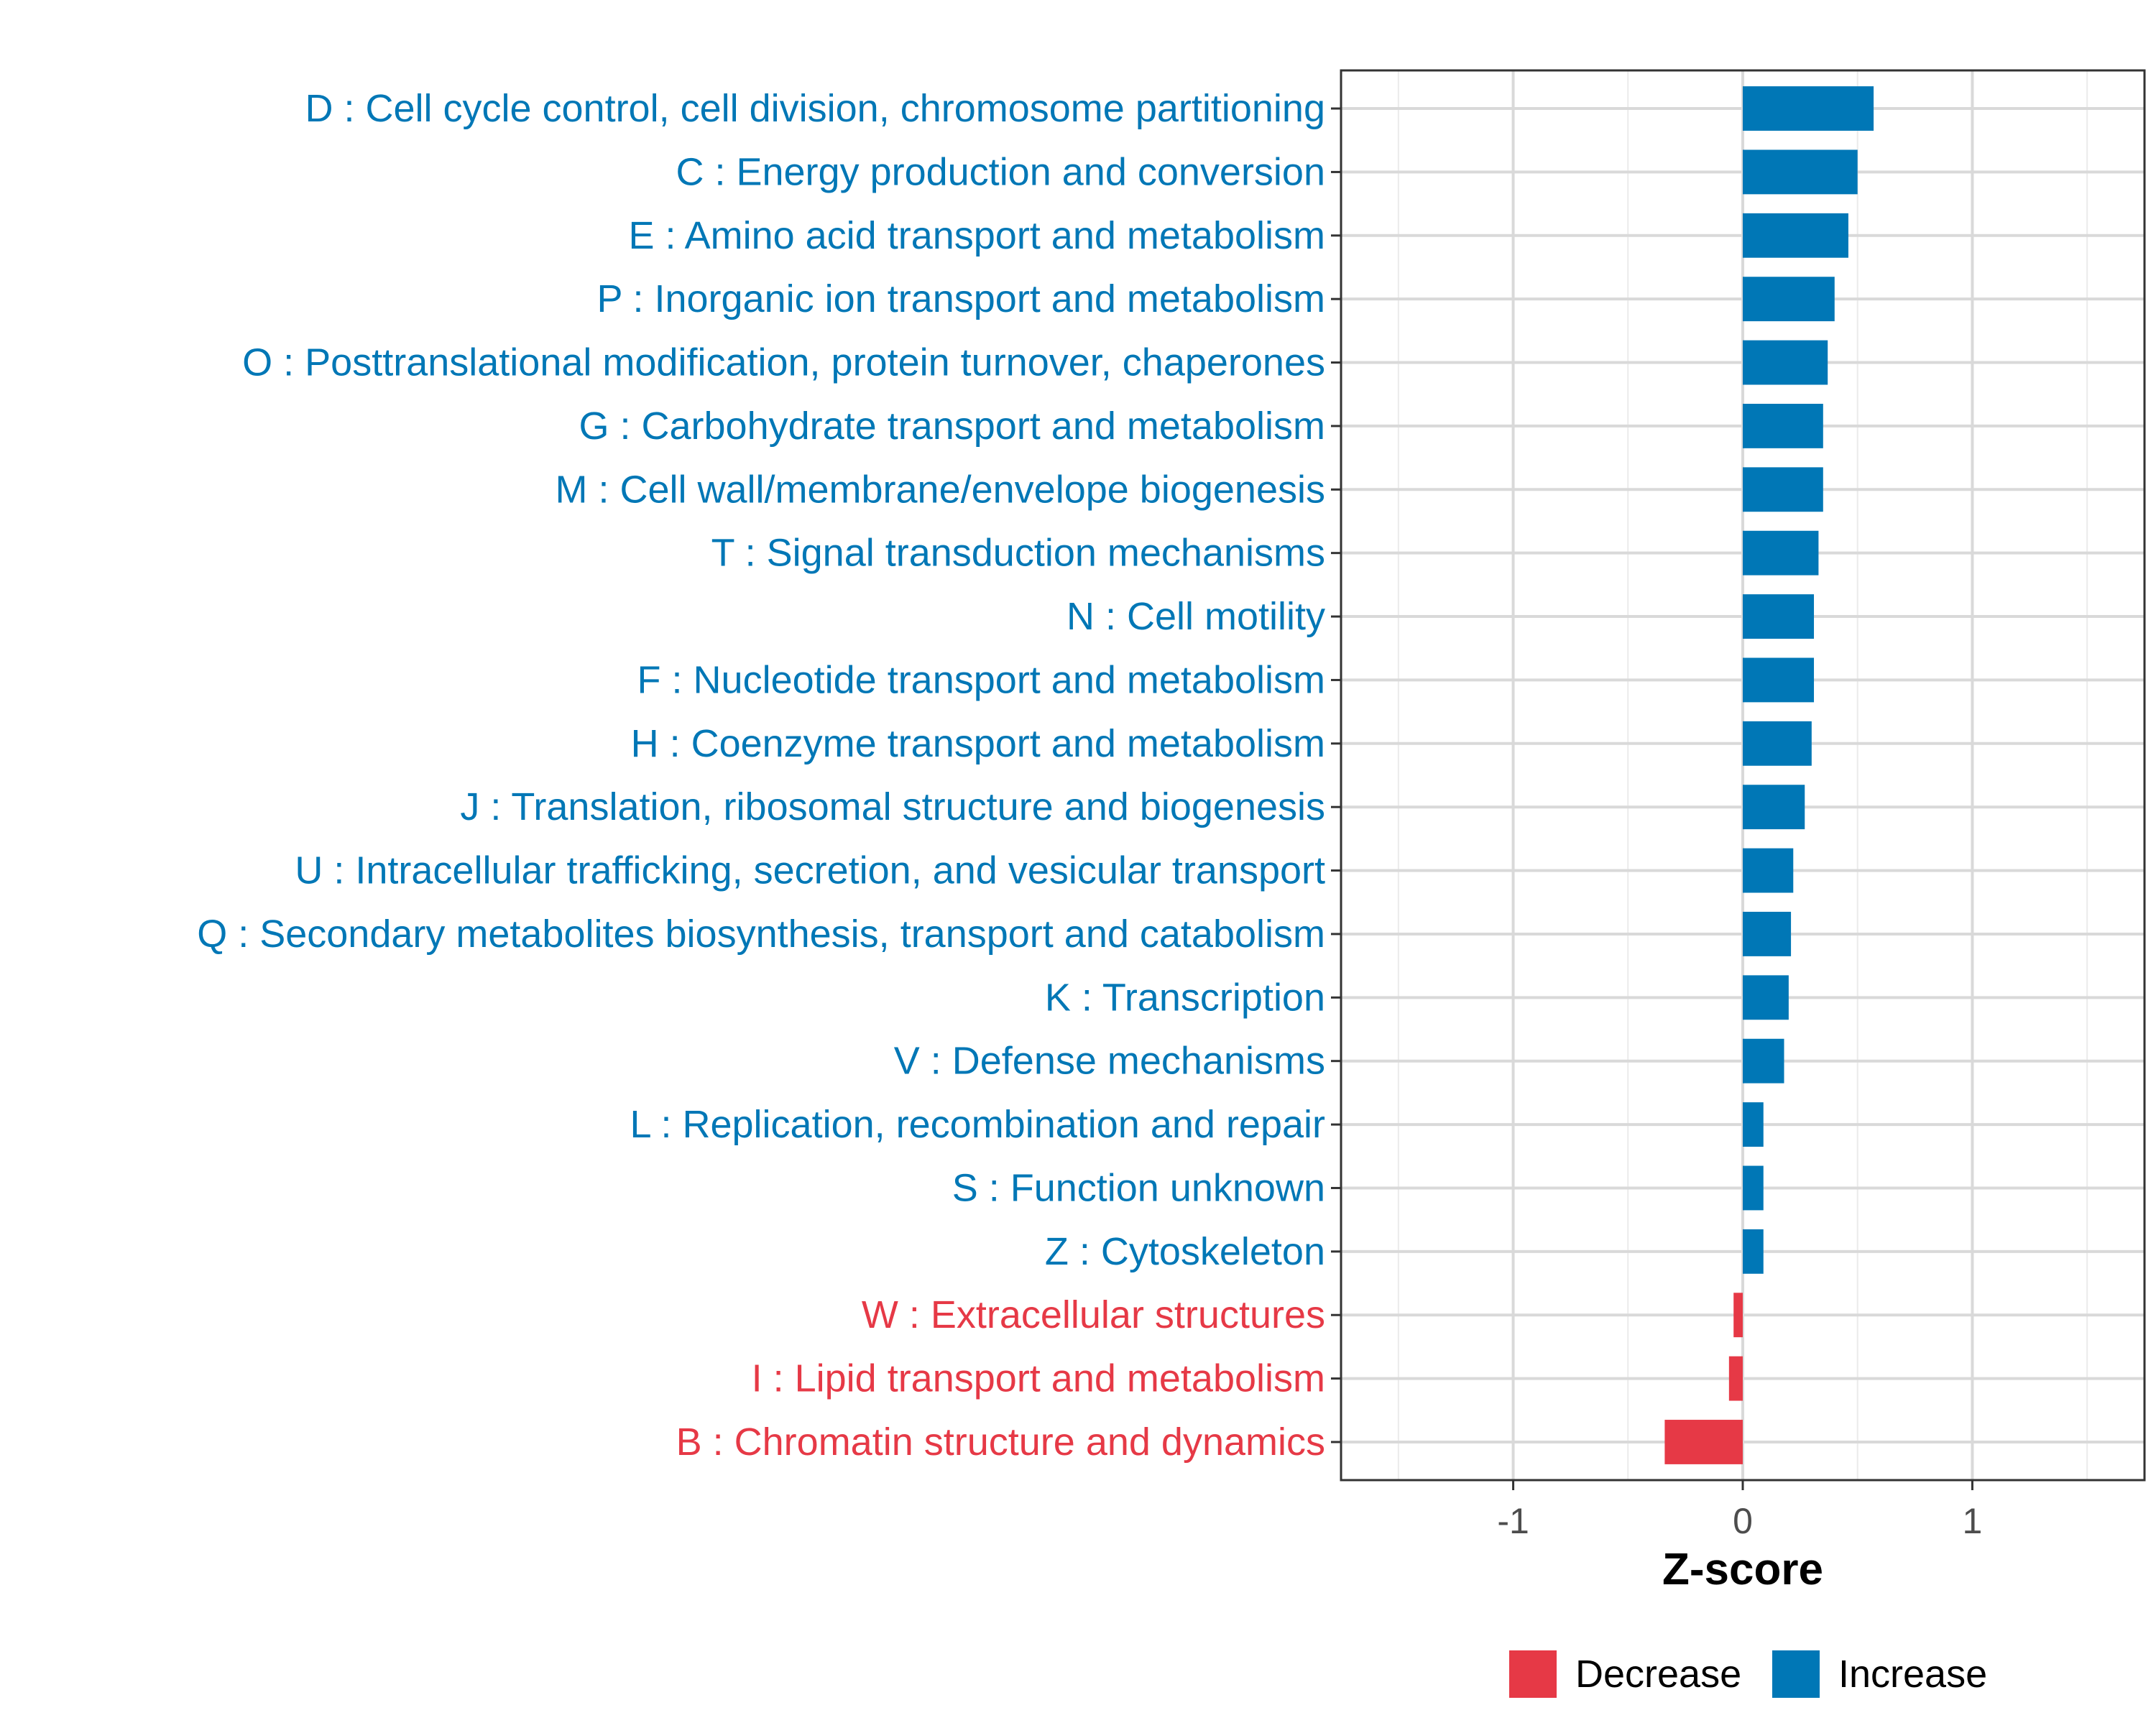  What do you see at coordinates (1093, 1315) in the screenshot?
I see `category-label: W : Extracellular structures` at bounding box center [1093, 1315].